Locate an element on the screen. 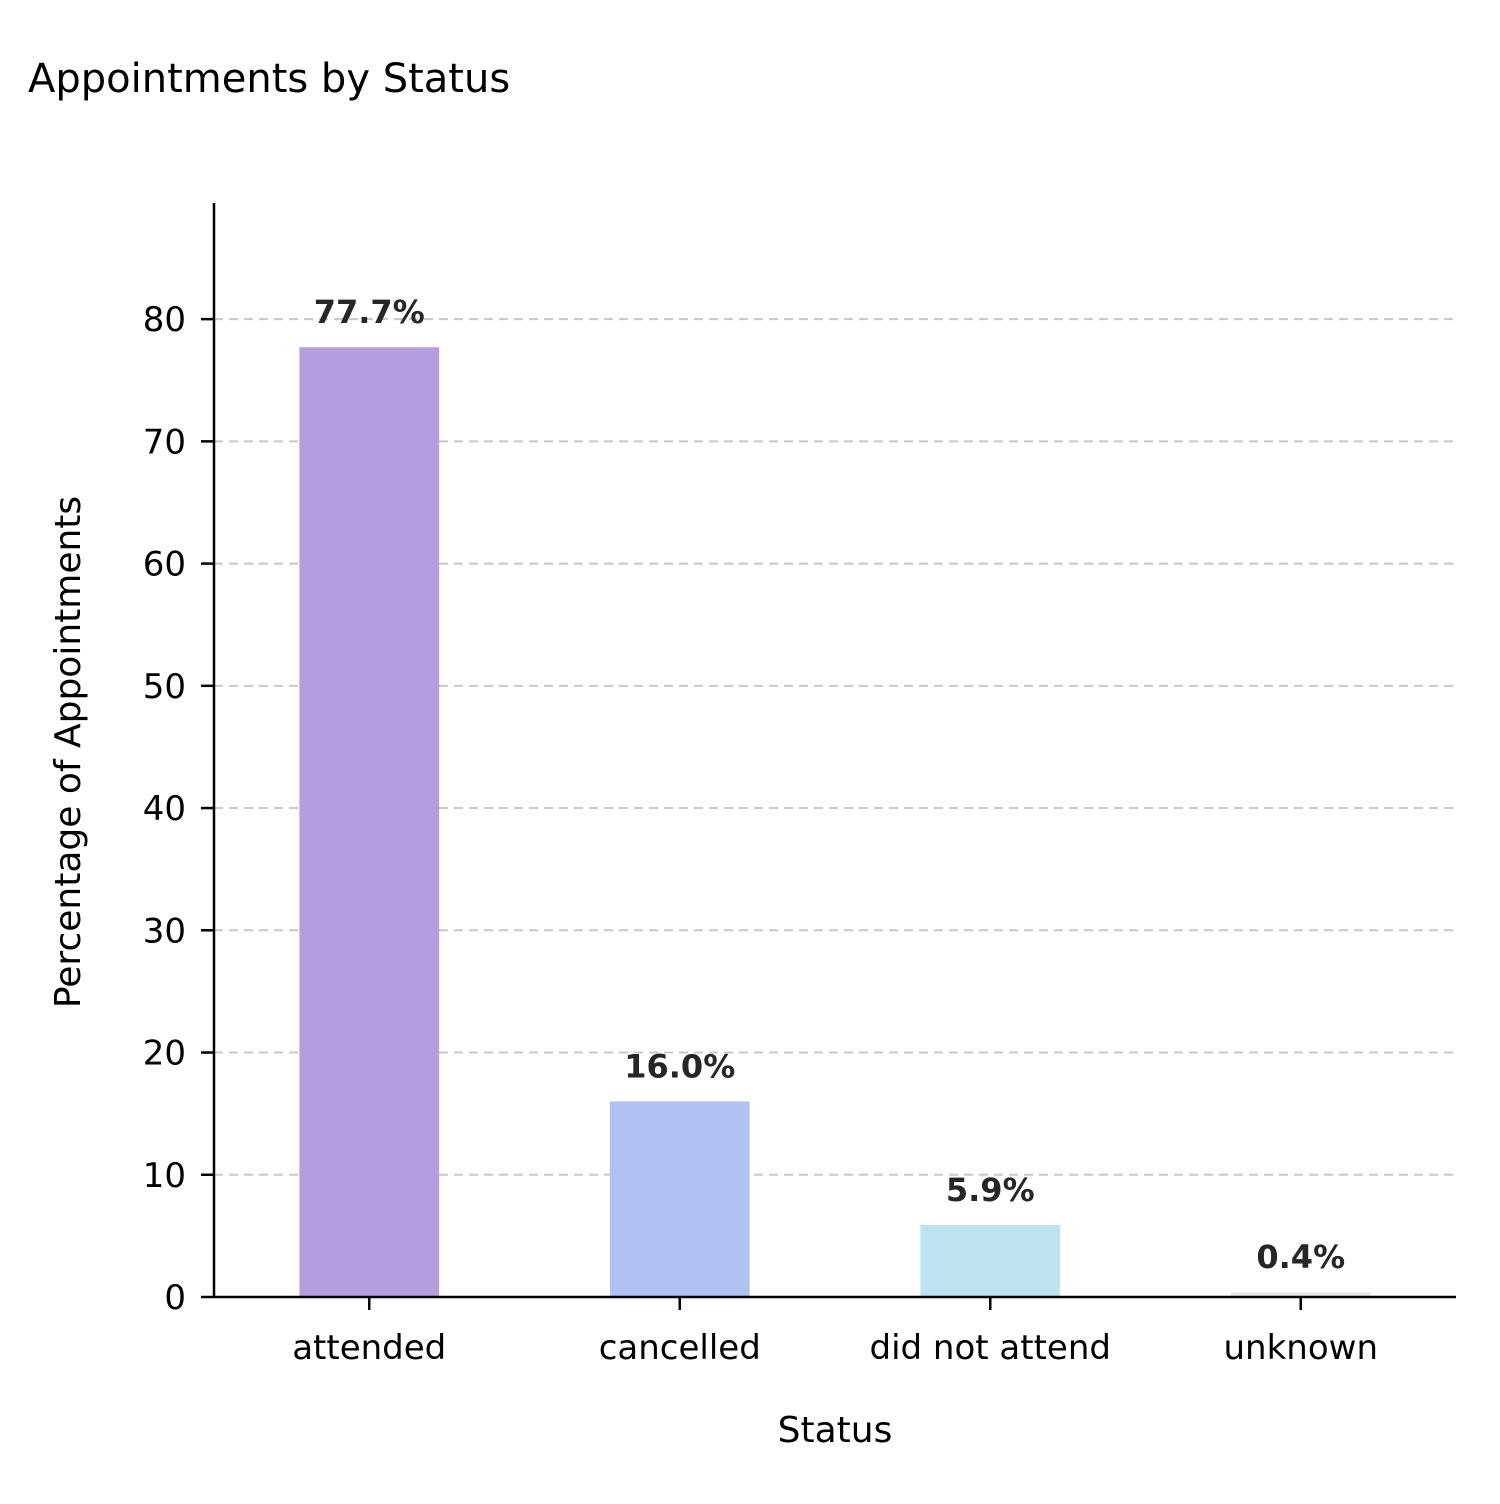 The width and height of the screenshot is (1500, 1504). data-label: 0.4% is located at coordinates (1300, 1257).